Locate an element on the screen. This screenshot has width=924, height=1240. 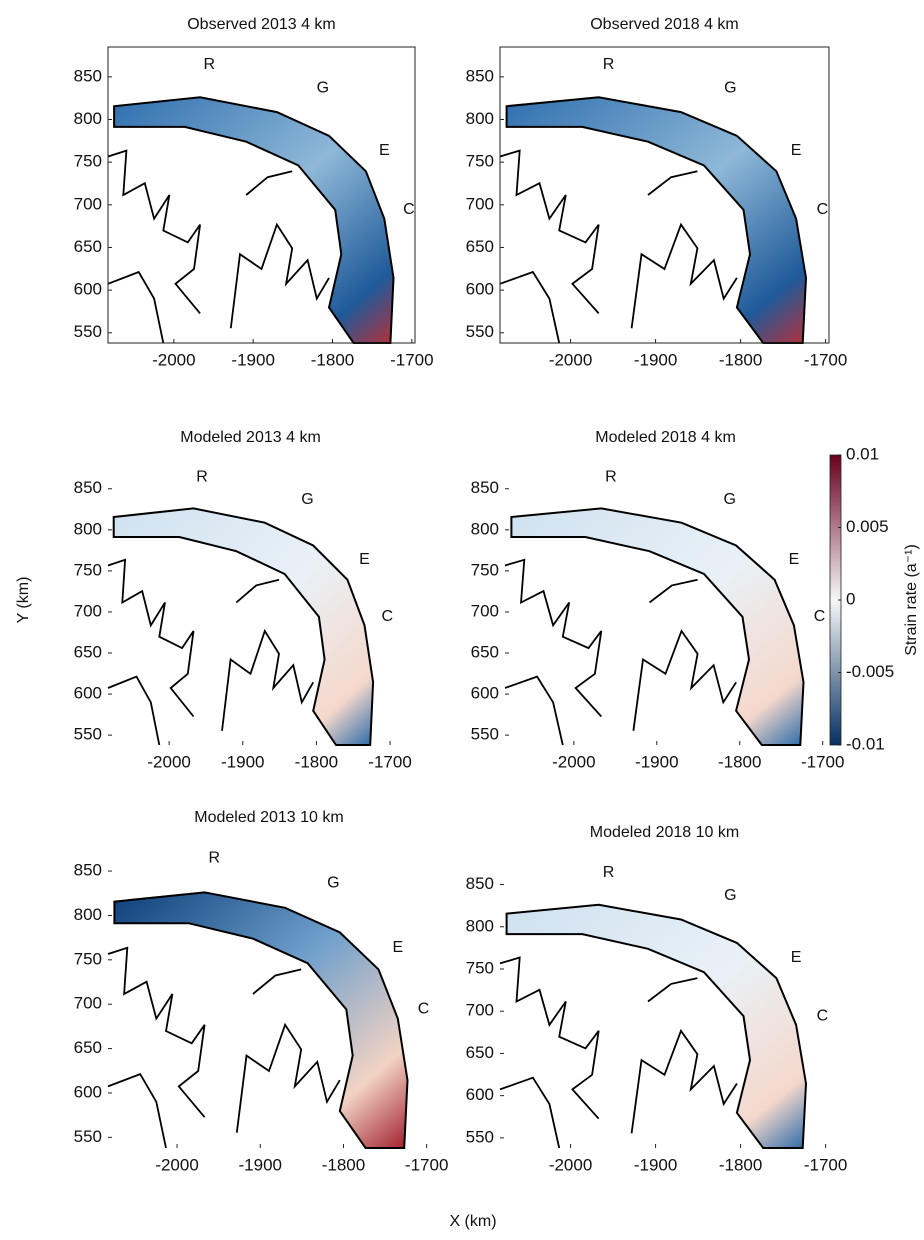
panel-title: Modeled 2018 10 km is located at coordinates (664, 832).